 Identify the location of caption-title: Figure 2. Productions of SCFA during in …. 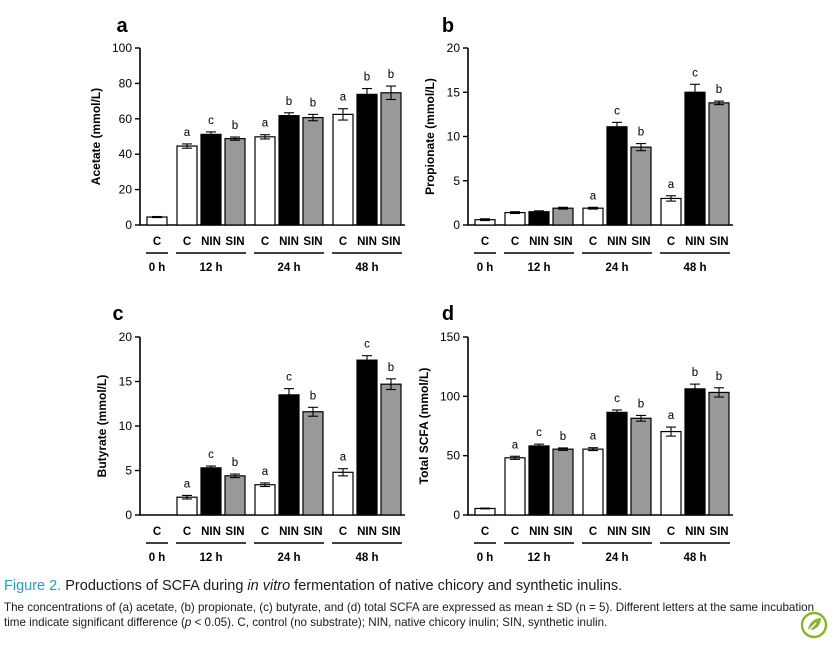
(417, 586).